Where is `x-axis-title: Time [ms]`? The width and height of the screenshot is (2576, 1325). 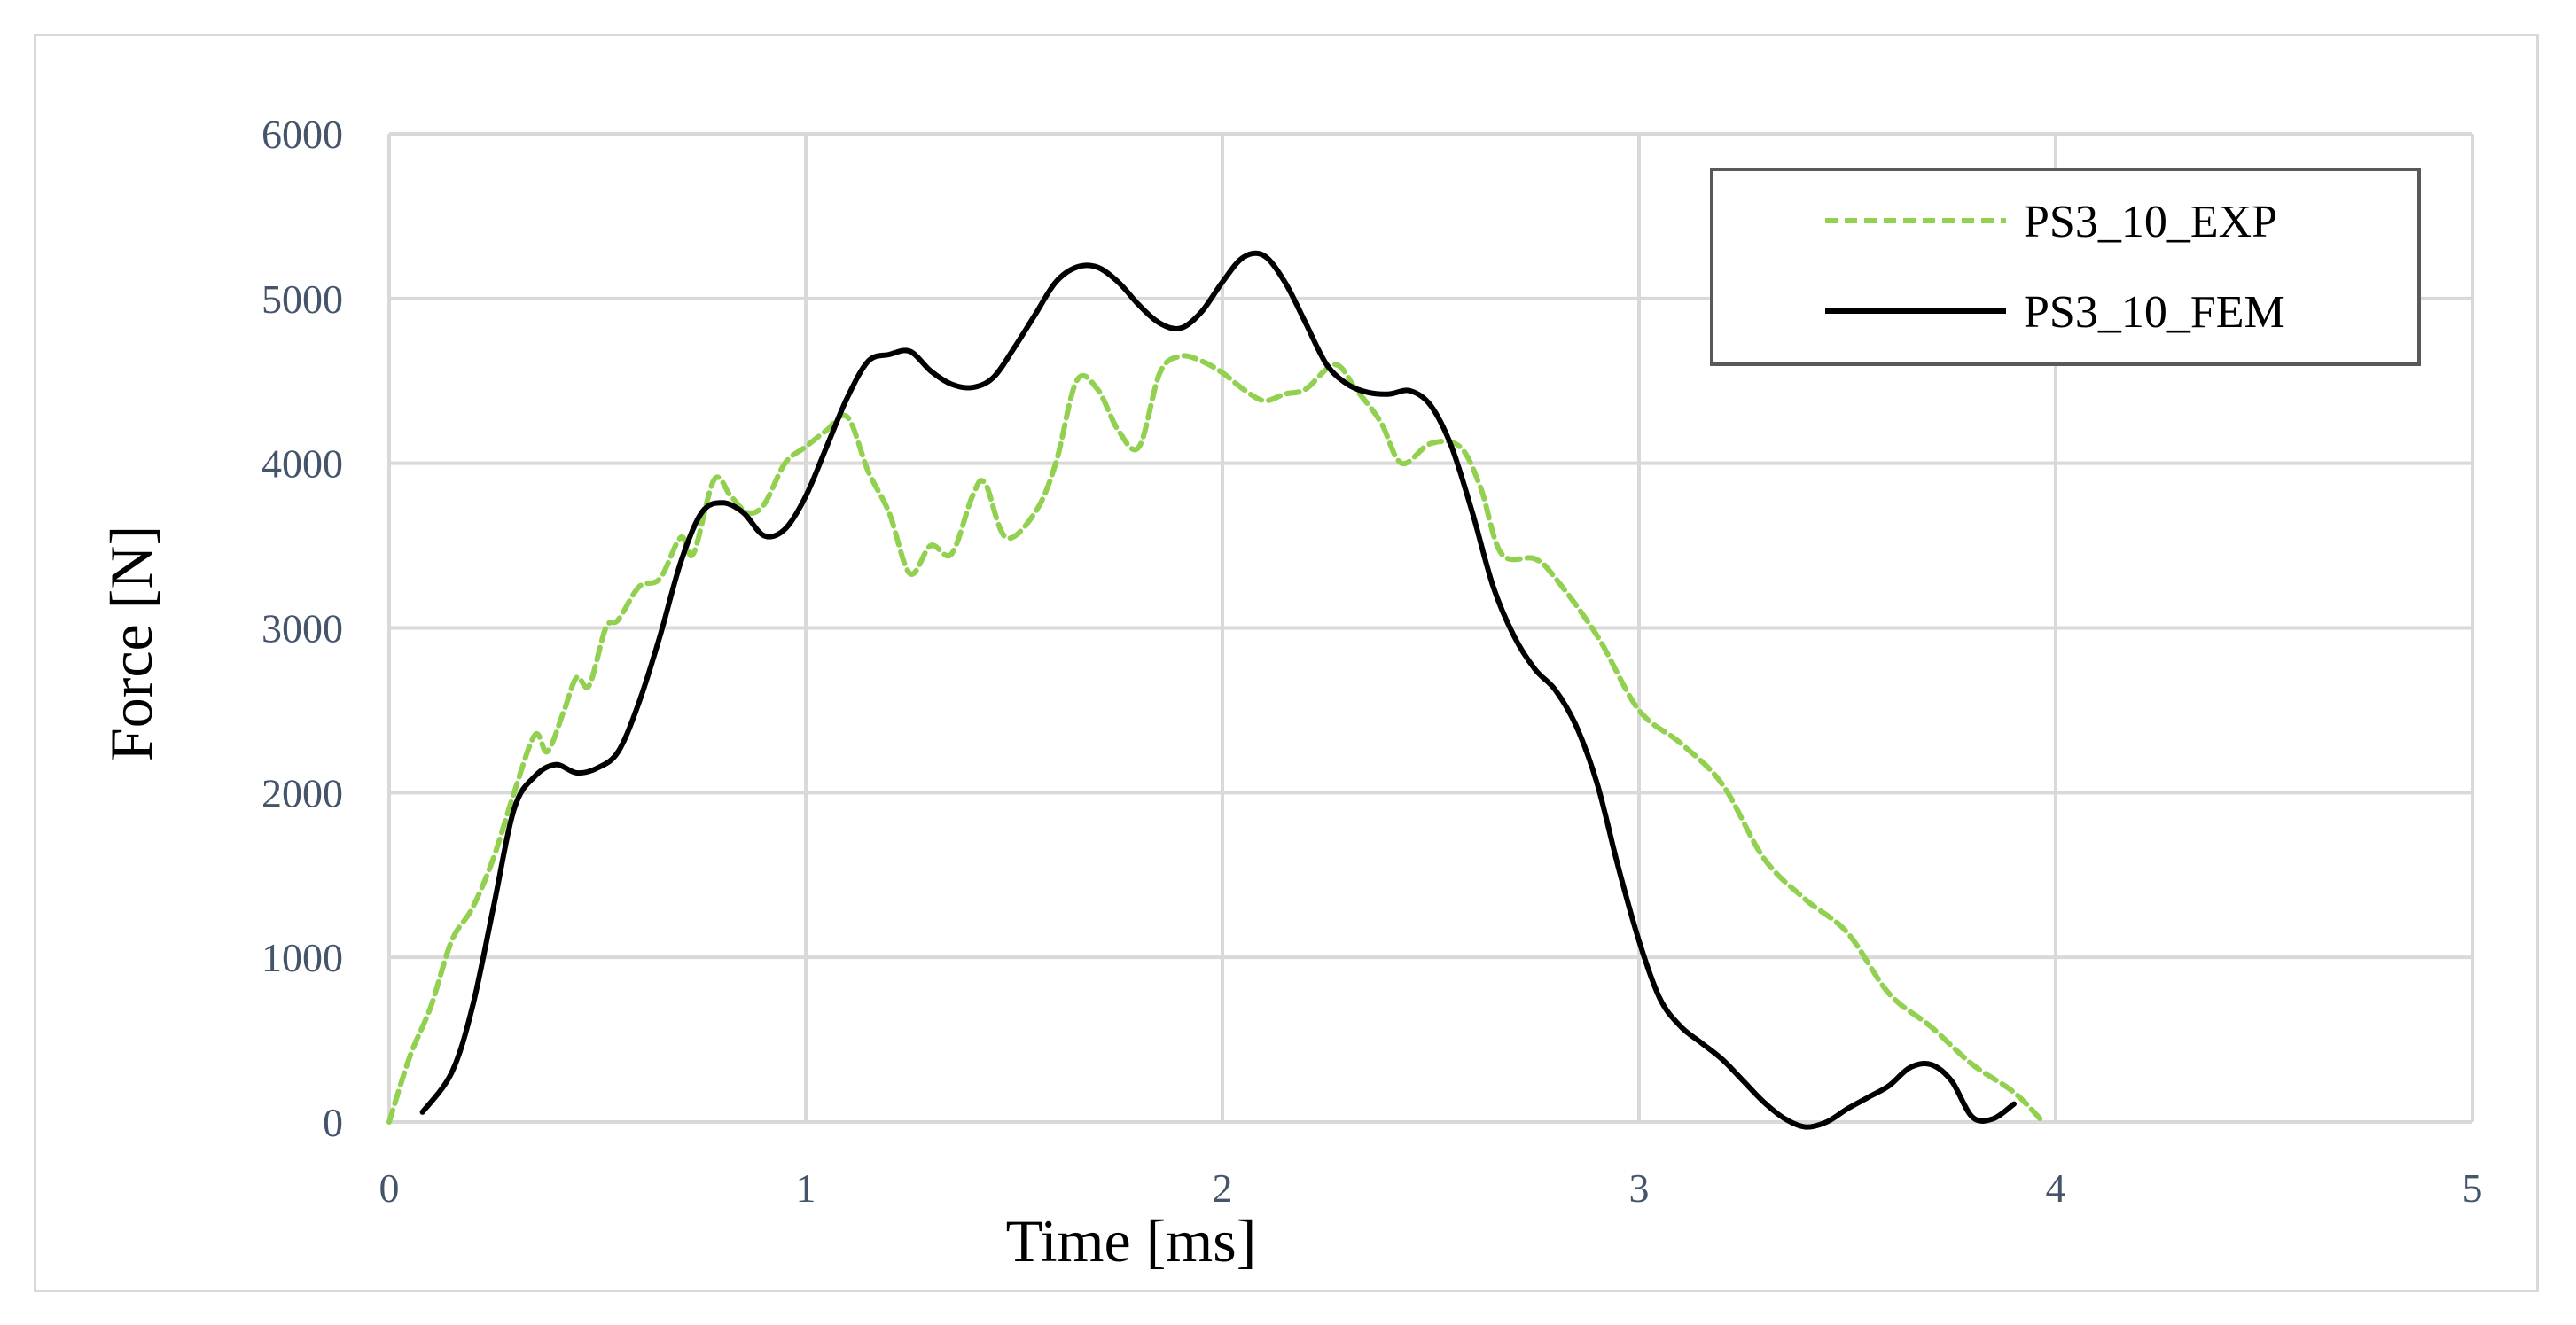 x-axis-title: Time [ms] is located at coordinates (1131, 1240).